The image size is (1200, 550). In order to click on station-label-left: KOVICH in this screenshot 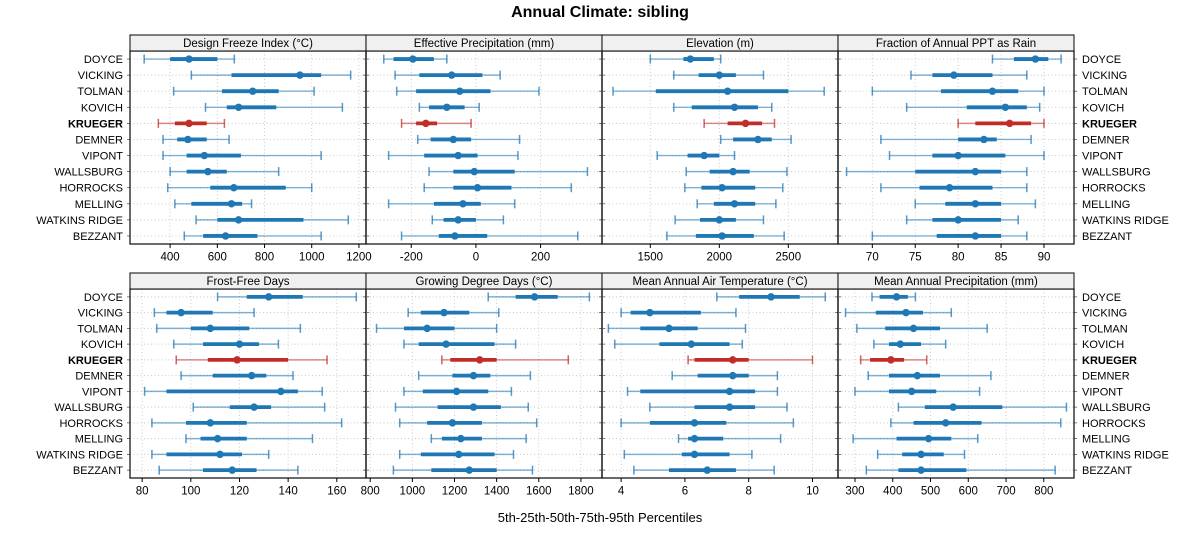, I will do `click(102, 108)`.